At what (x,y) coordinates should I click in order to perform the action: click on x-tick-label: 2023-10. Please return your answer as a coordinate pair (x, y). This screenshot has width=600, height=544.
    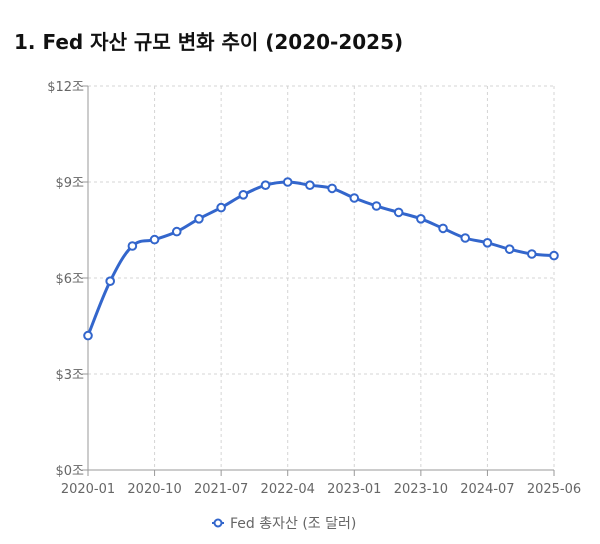
    Looking at the image, I should click on (421, 489).